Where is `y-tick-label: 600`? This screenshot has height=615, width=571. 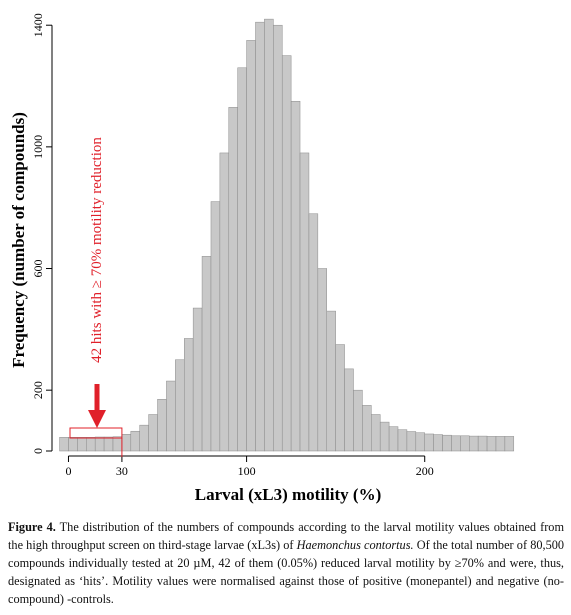 y-tick-label: 600 is located at coordinates (38, 269).